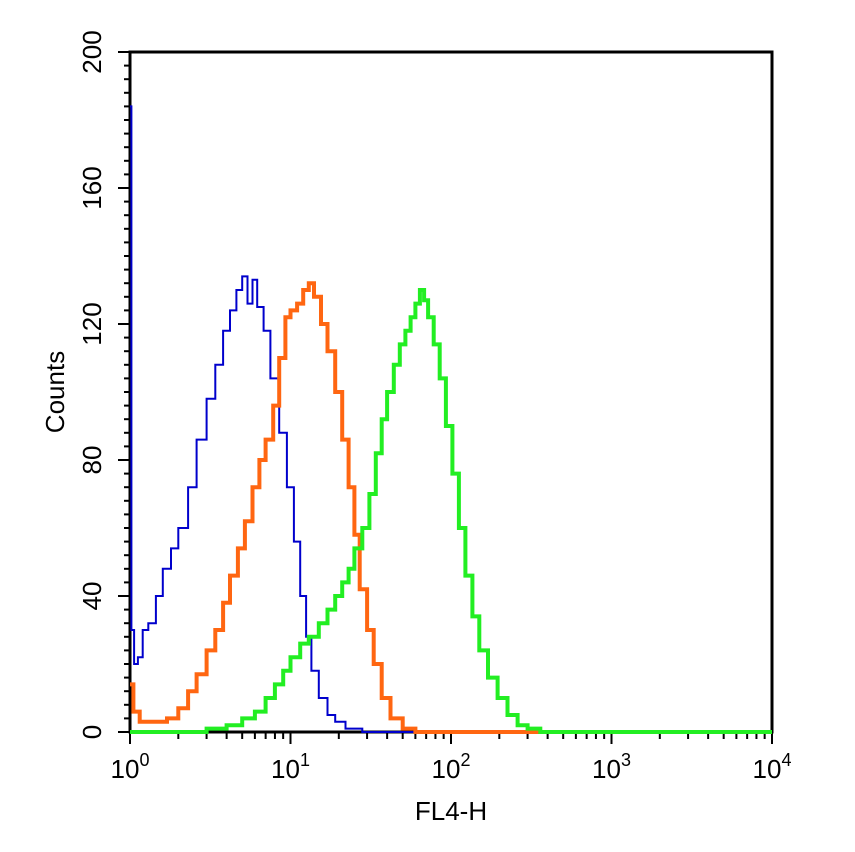 Image resolution: width=855 pixels, height=852 pixels. I want to click on y-tick-labels: 0 40 80 120 160 200, so click(92, 384).